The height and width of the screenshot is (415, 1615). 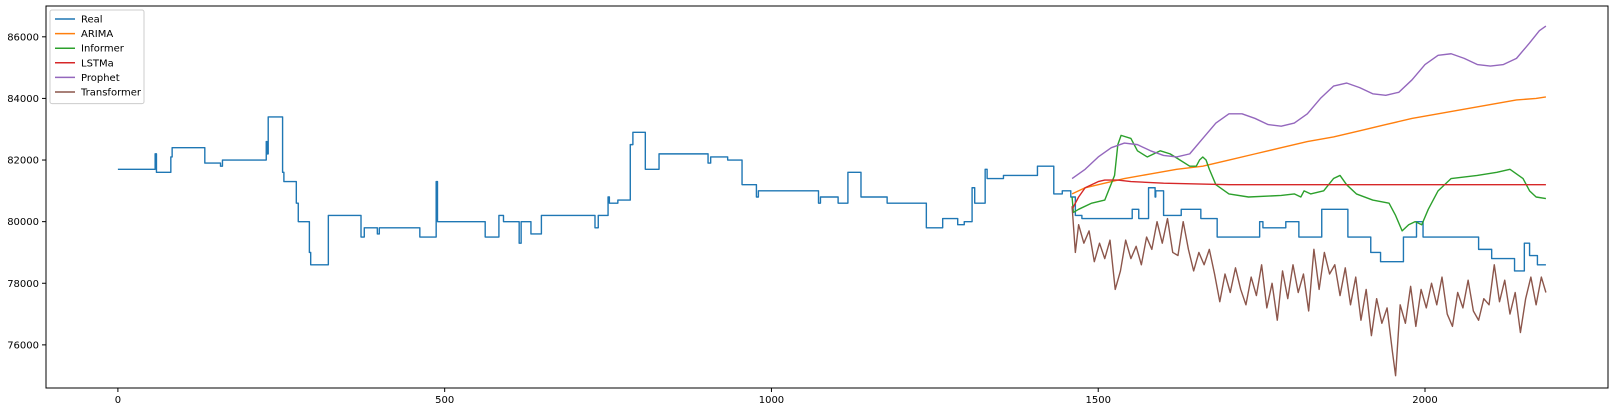 I want to click on y-tick-label: 84000, so click(x=23, y=99).